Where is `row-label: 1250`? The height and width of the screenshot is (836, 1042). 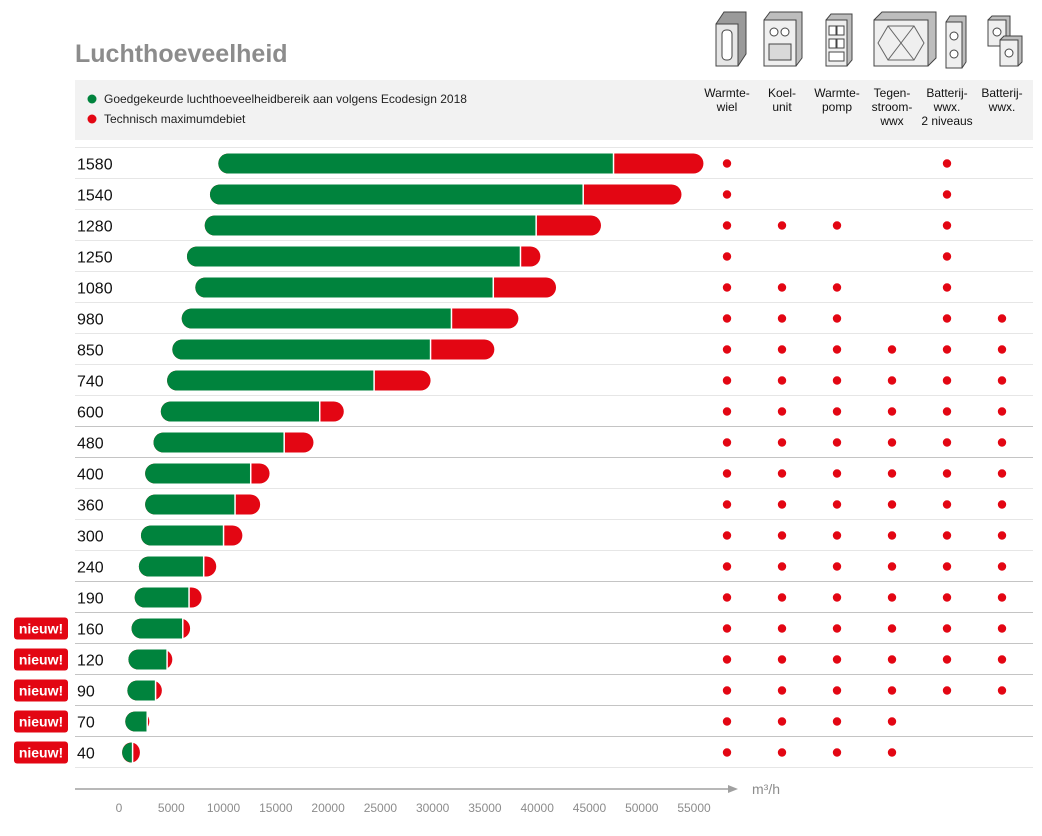
row-label: 1250 is located at coordinates (95, 258).